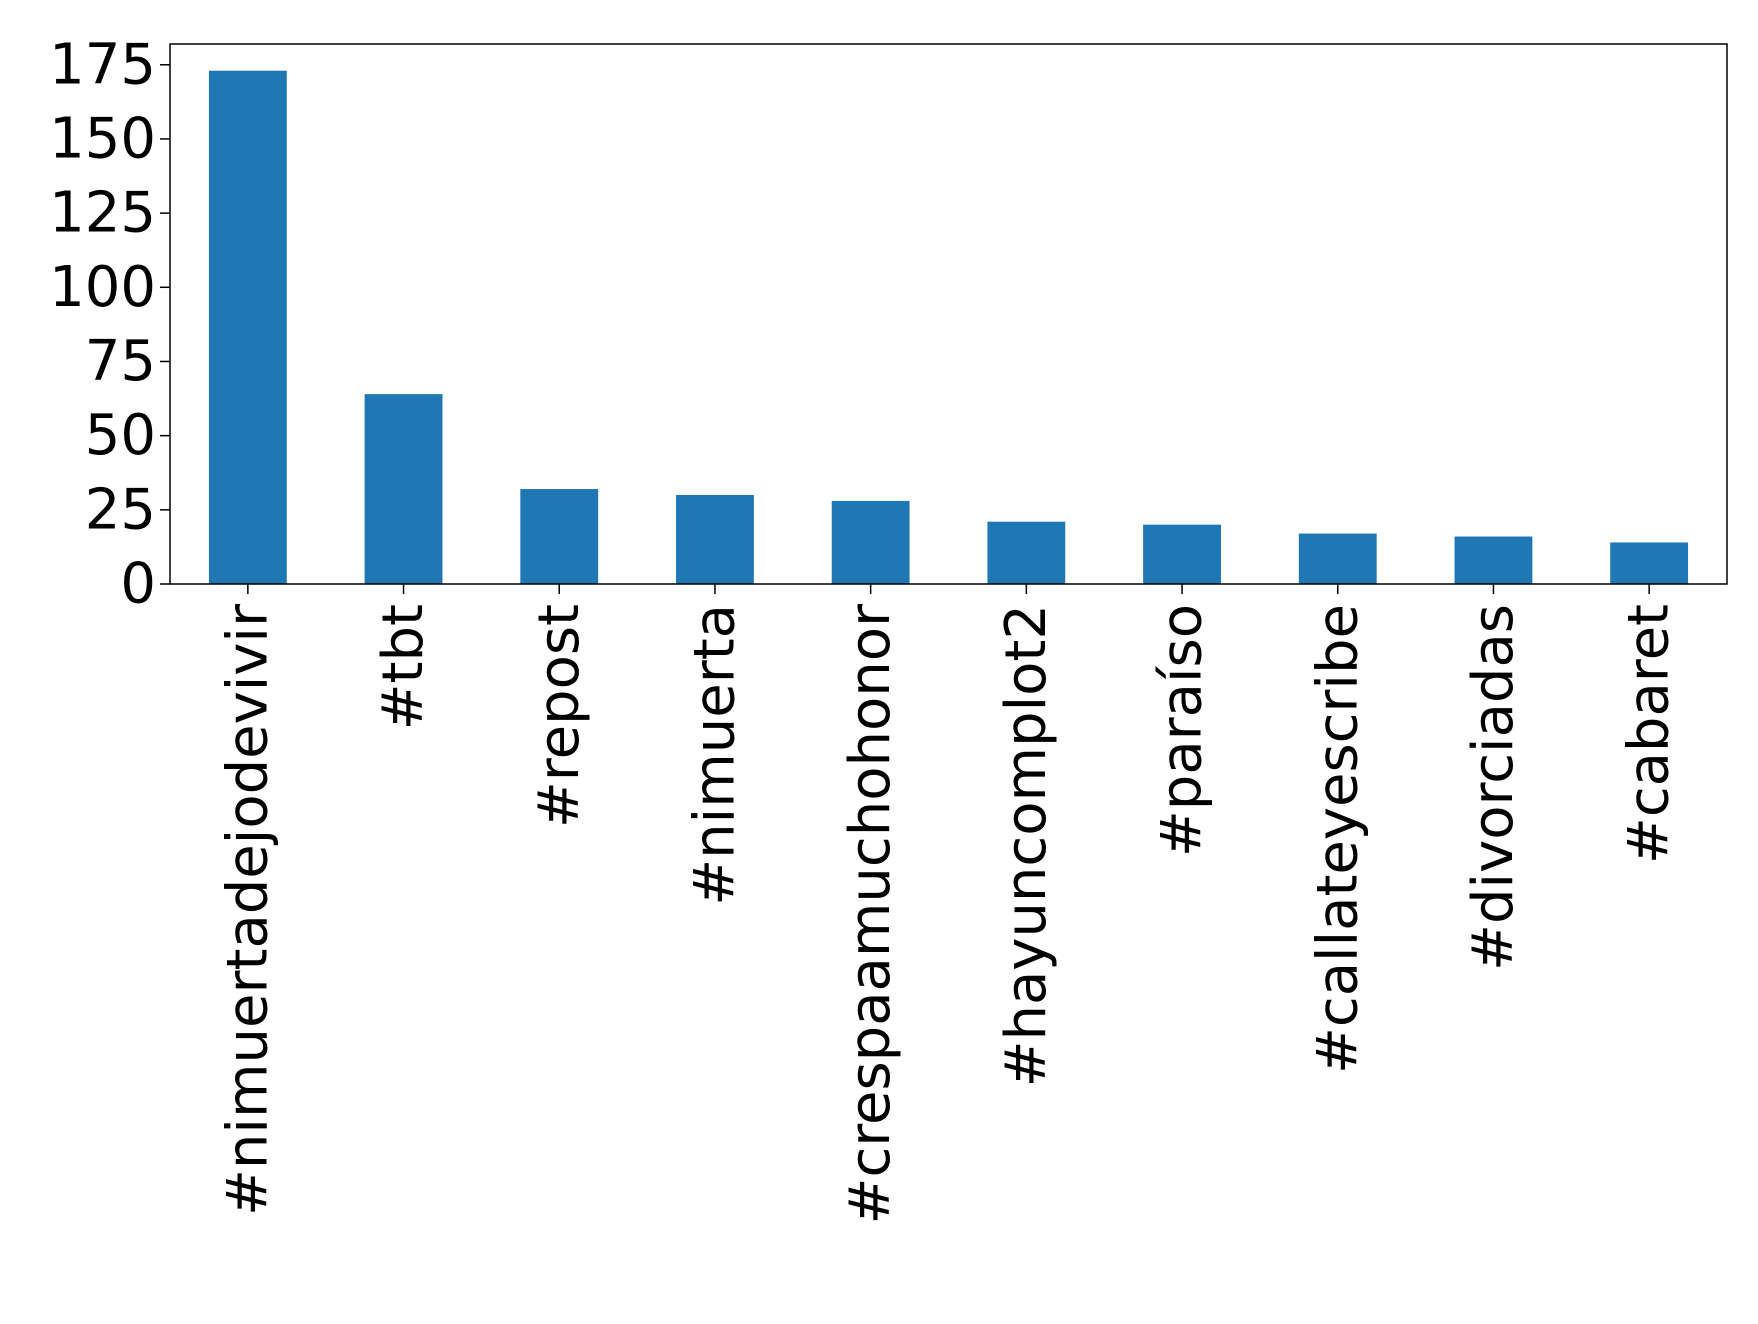 The image size is (1758, 1324). What do you see at coordinates (102, 64) in the screenshot?
I see `y-tick-label: 175` at bounding box center [102, 64].